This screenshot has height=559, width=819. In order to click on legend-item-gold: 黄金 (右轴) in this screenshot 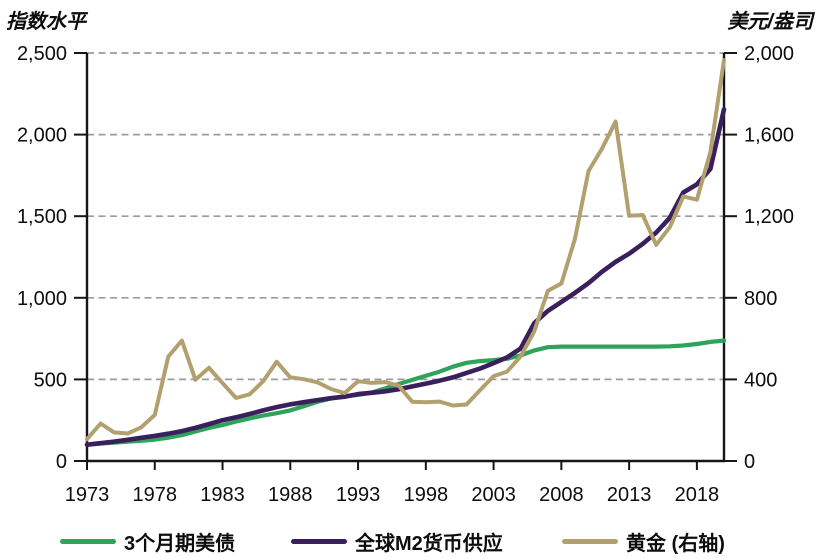, I will do `click(643, 541)`.